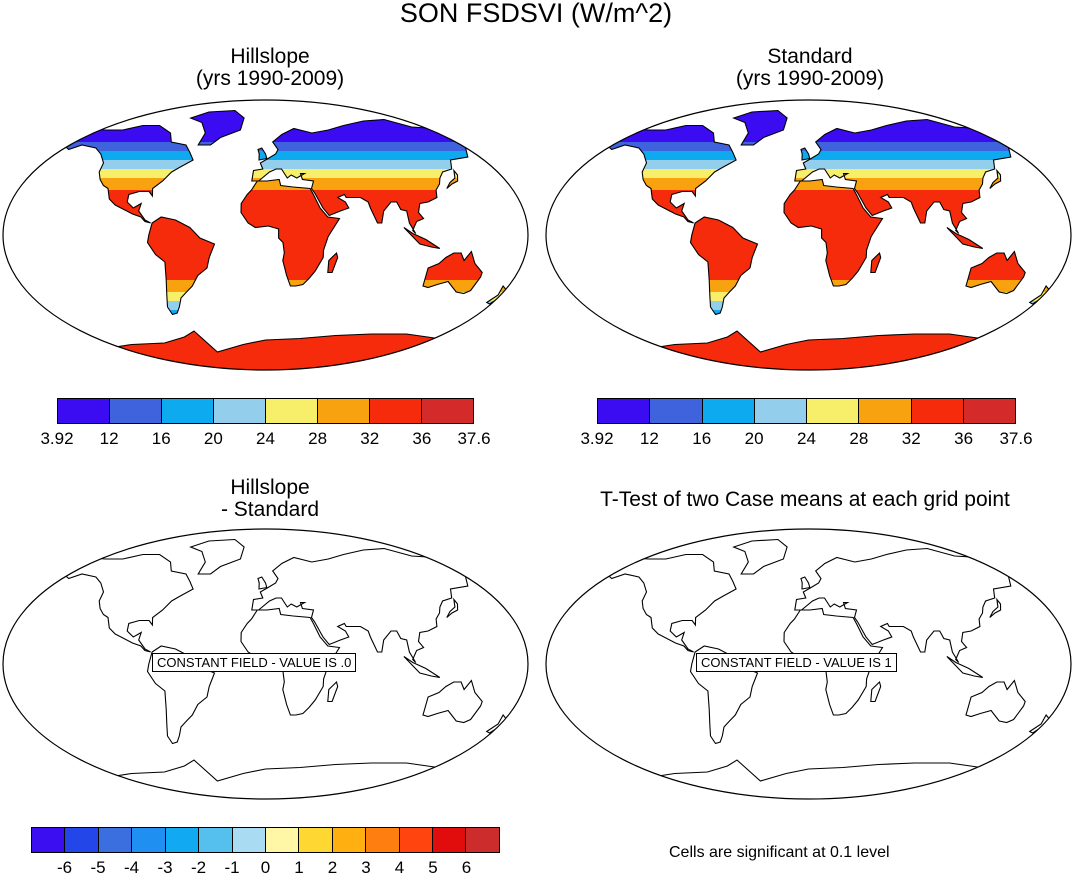 This screenshot has height=878, width=1072. I want to click on panel3-title-line2: - Standard, so click(270, 509).